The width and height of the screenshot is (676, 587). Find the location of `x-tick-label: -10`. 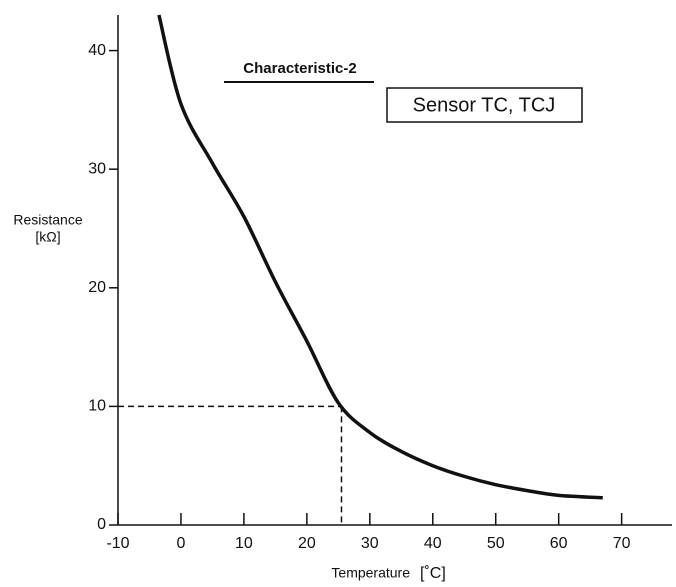

x-tick-label: -10 is located at coordinates (117, 543).